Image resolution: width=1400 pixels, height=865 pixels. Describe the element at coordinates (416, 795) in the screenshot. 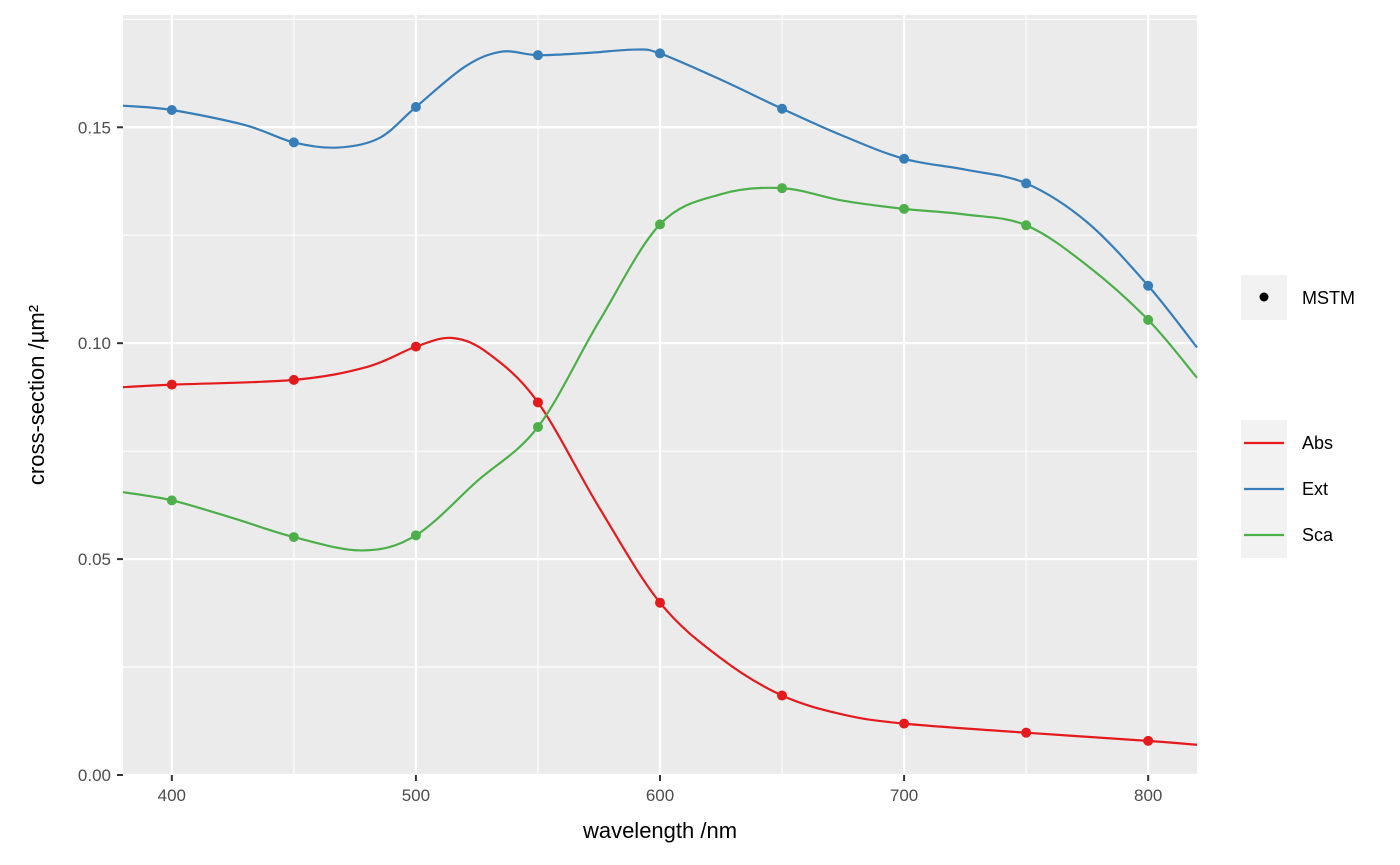

I see `x-tick-label: 500` at that location.